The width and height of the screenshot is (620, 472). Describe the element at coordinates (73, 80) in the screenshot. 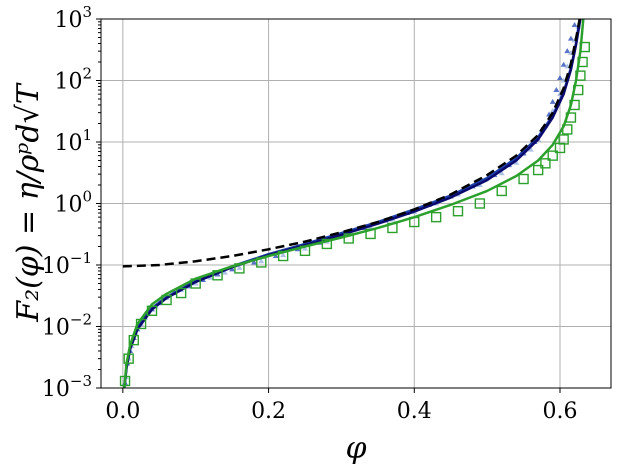

I see `y-tick-label: 10²` at that location.